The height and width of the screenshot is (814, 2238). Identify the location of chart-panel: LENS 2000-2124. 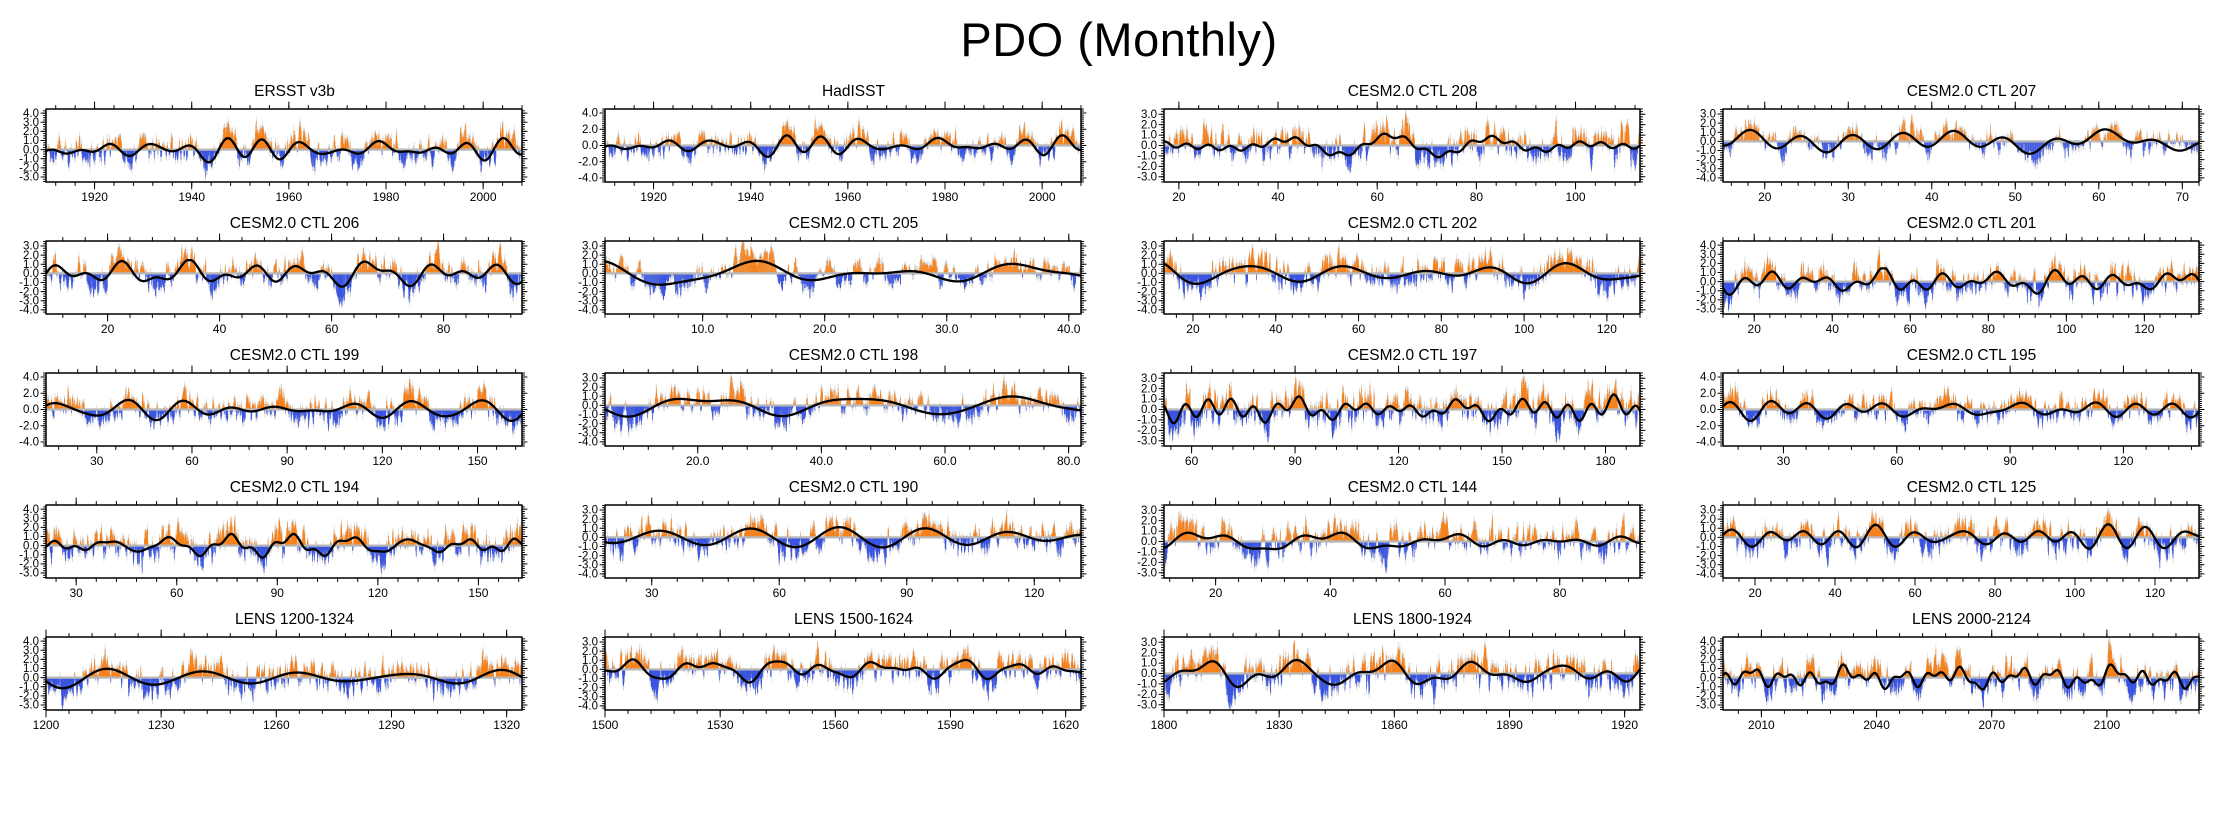
(1957, 677).